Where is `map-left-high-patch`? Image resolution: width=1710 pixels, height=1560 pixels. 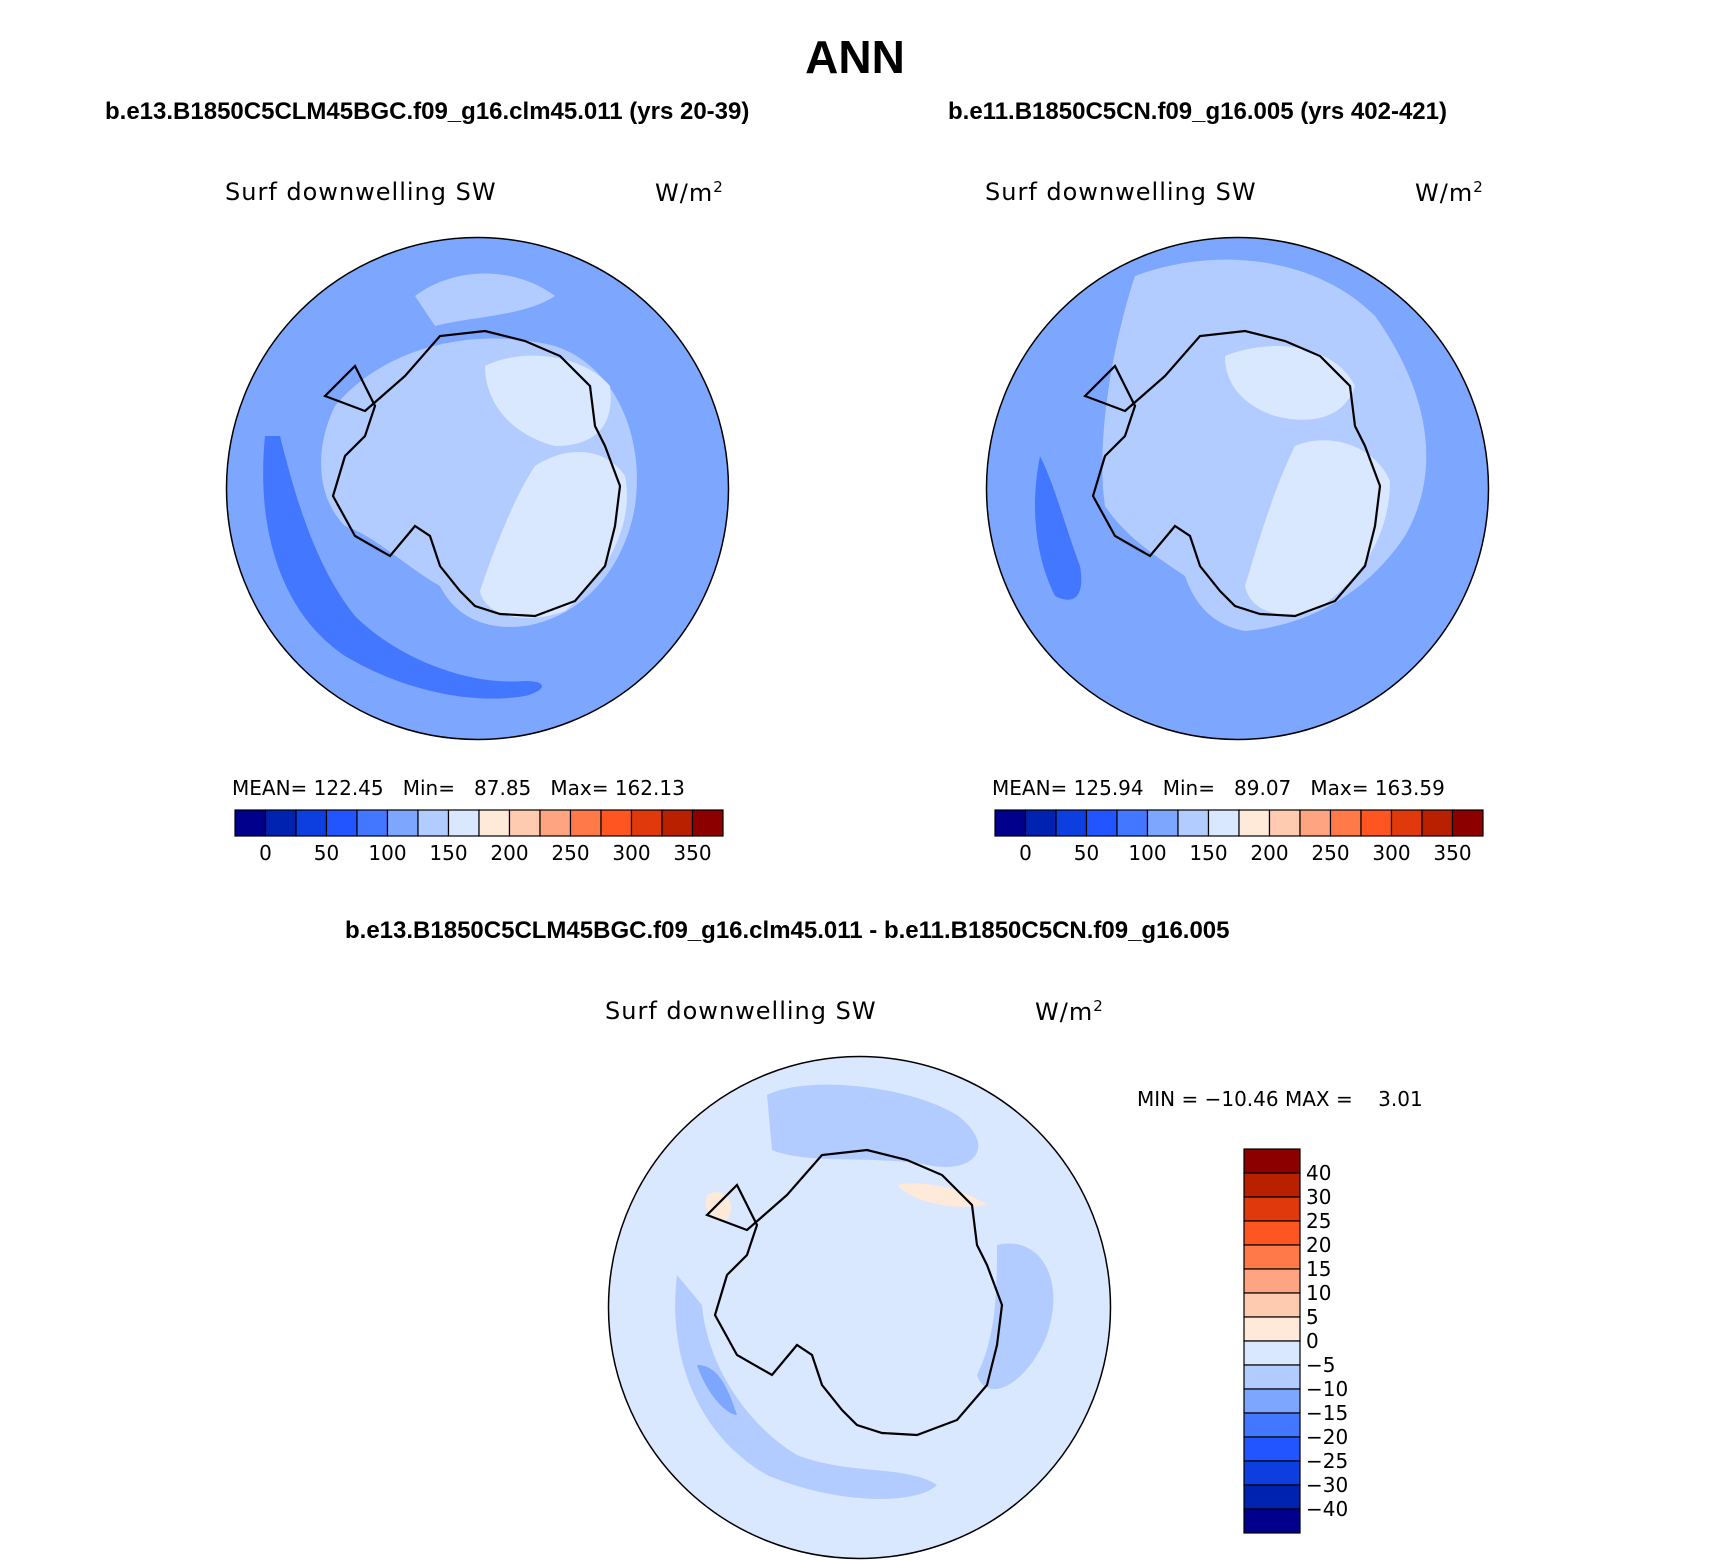
map-left-high-patch is located at coordinates (485, 299).